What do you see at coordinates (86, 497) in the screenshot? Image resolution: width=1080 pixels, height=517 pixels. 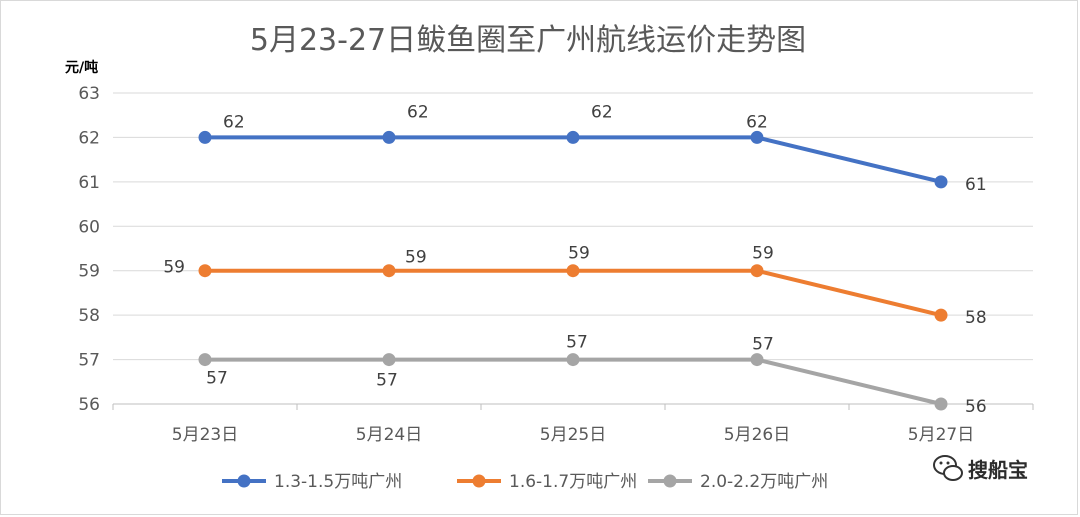 I see `watermark-left-text: 大数跨境` at bounding box center [86, 497].